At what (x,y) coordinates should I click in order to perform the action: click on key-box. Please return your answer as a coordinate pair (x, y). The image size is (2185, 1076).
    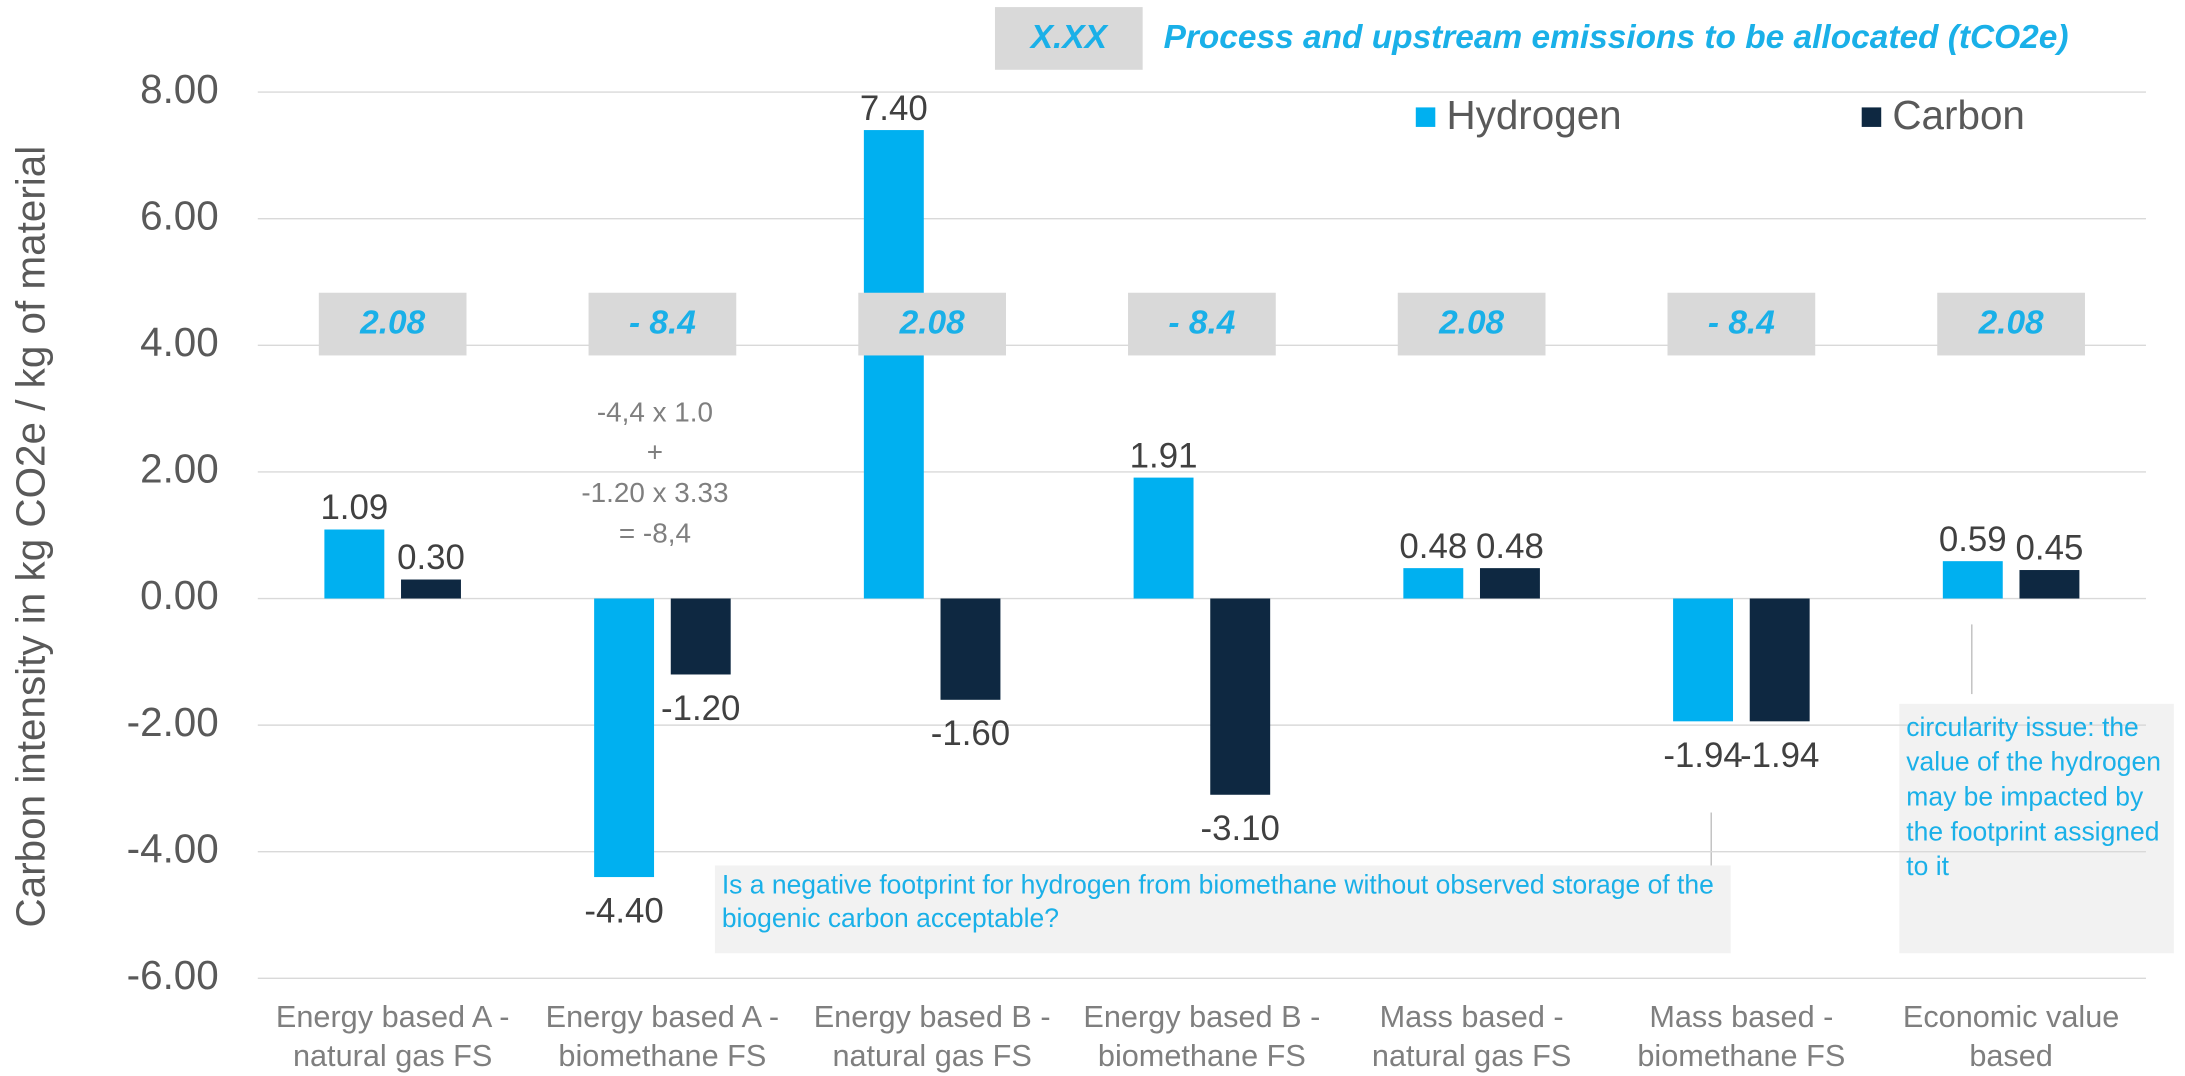
    Looking at the image, I should click on (1068, 38).